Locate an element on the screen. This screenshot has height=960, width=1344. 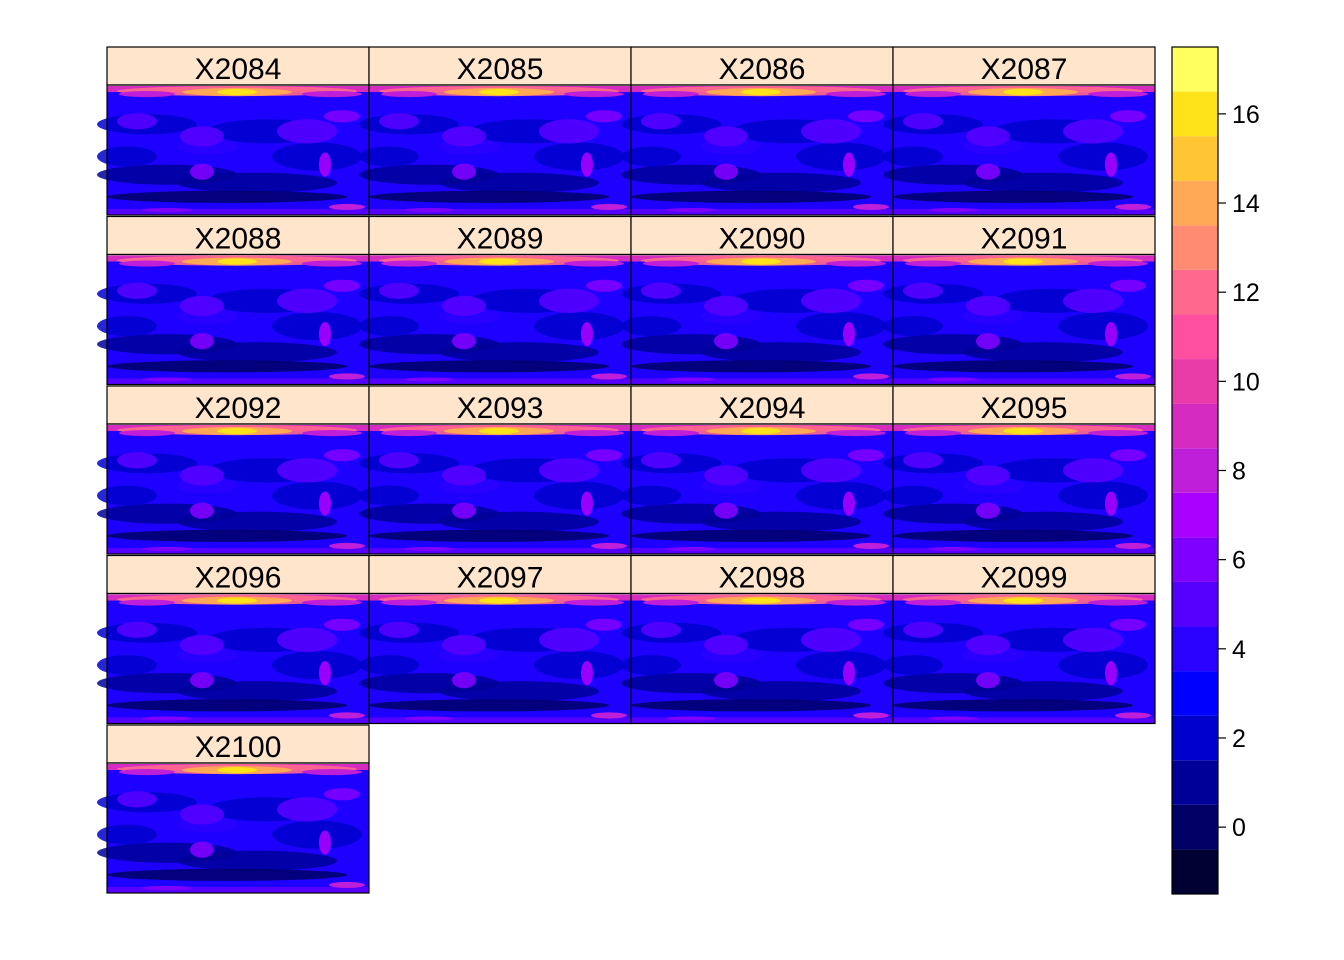
panel-X2091: X2091 is located at coordinates (1019, 300).